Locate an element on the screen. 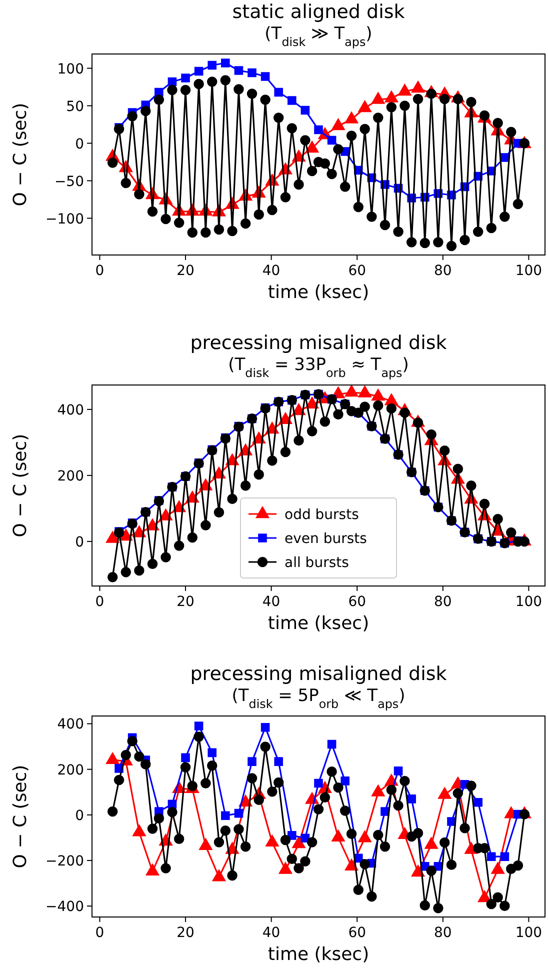 Image resolution: width=548 pixels, height=972 pixels. chart-subtitle: (T$_{disk}$ = 5P$_{orb}$ ≪ T$_{aps}$) is located at coordinates (319, 698).